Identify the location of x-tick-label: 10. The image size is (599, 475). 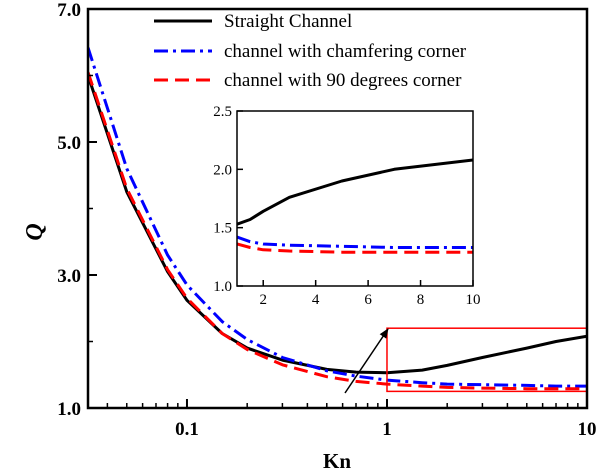
(587, 429).